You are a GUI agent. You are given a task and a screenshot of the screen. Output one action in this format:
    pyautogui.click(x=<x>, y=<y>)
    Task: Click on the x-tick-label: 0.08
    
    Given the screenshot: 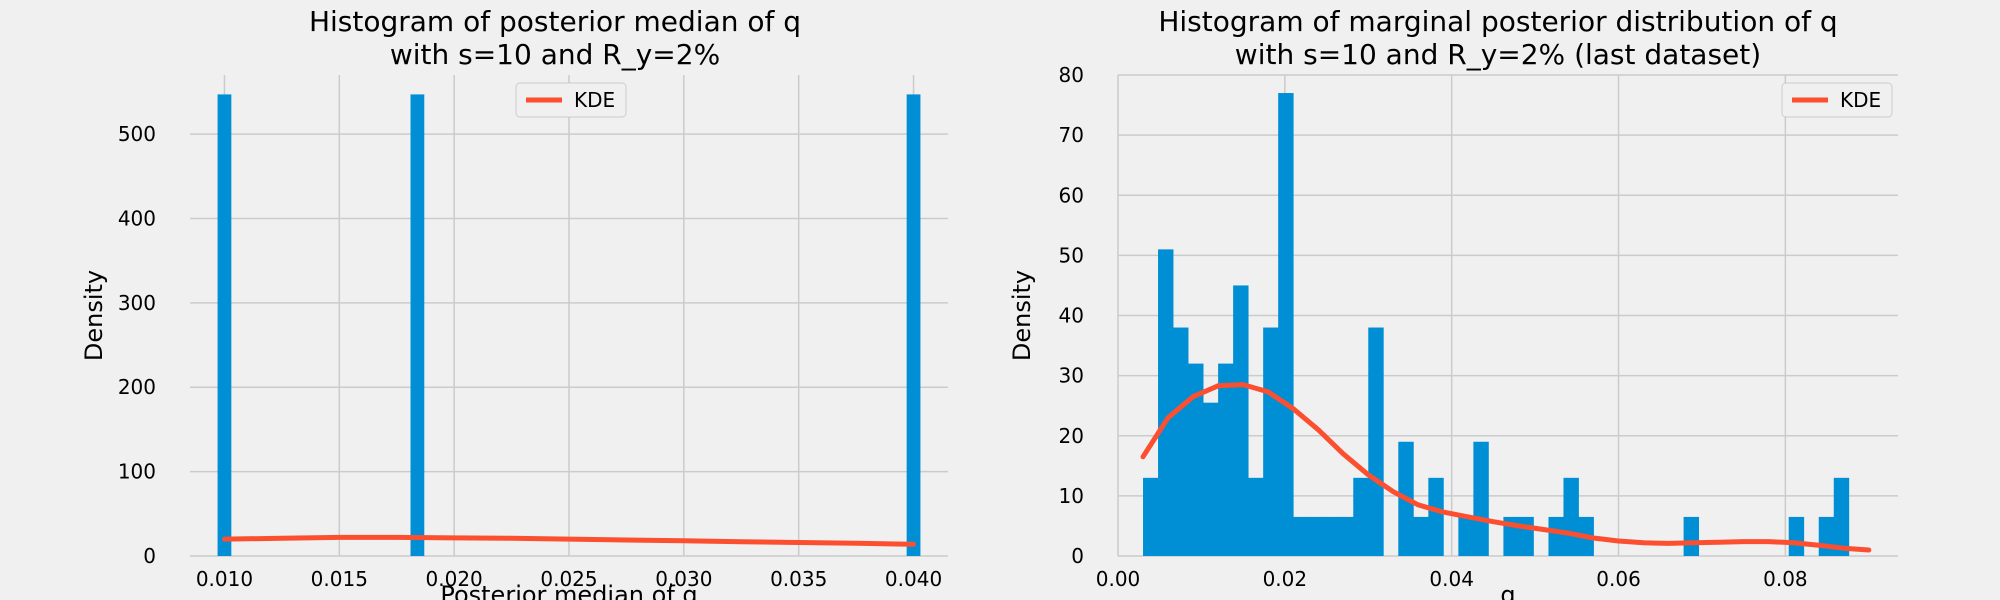 What is the action you would take?
    pyautogui.click(x=1785, y=579)
    